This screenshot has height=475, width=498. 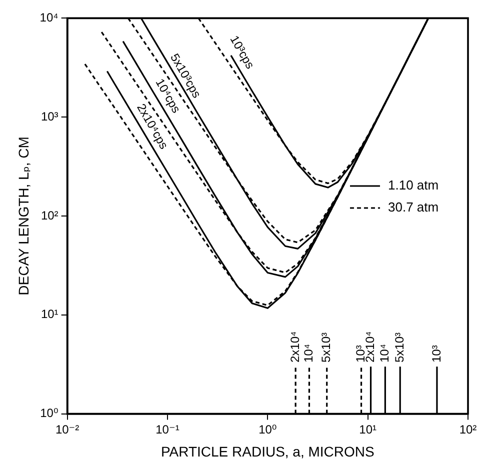 What do you see at coordinates (267, 451) in the screenshot?
I see `x-axis-title: PARTICLE RADIUS, a, MICRONS` at bounding box center [267, 451].